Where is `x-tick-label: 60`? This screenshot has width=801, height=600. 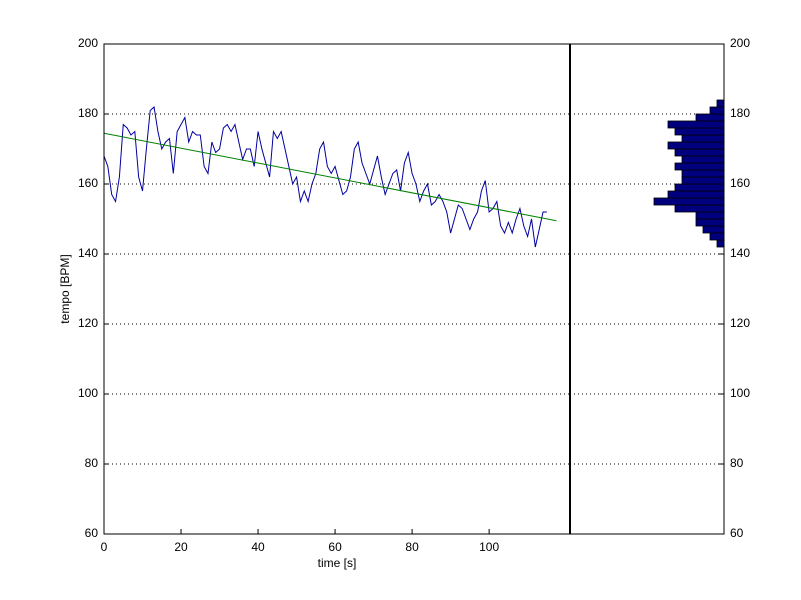 x-tick-label: 60 is located at coordinates (335, 547).